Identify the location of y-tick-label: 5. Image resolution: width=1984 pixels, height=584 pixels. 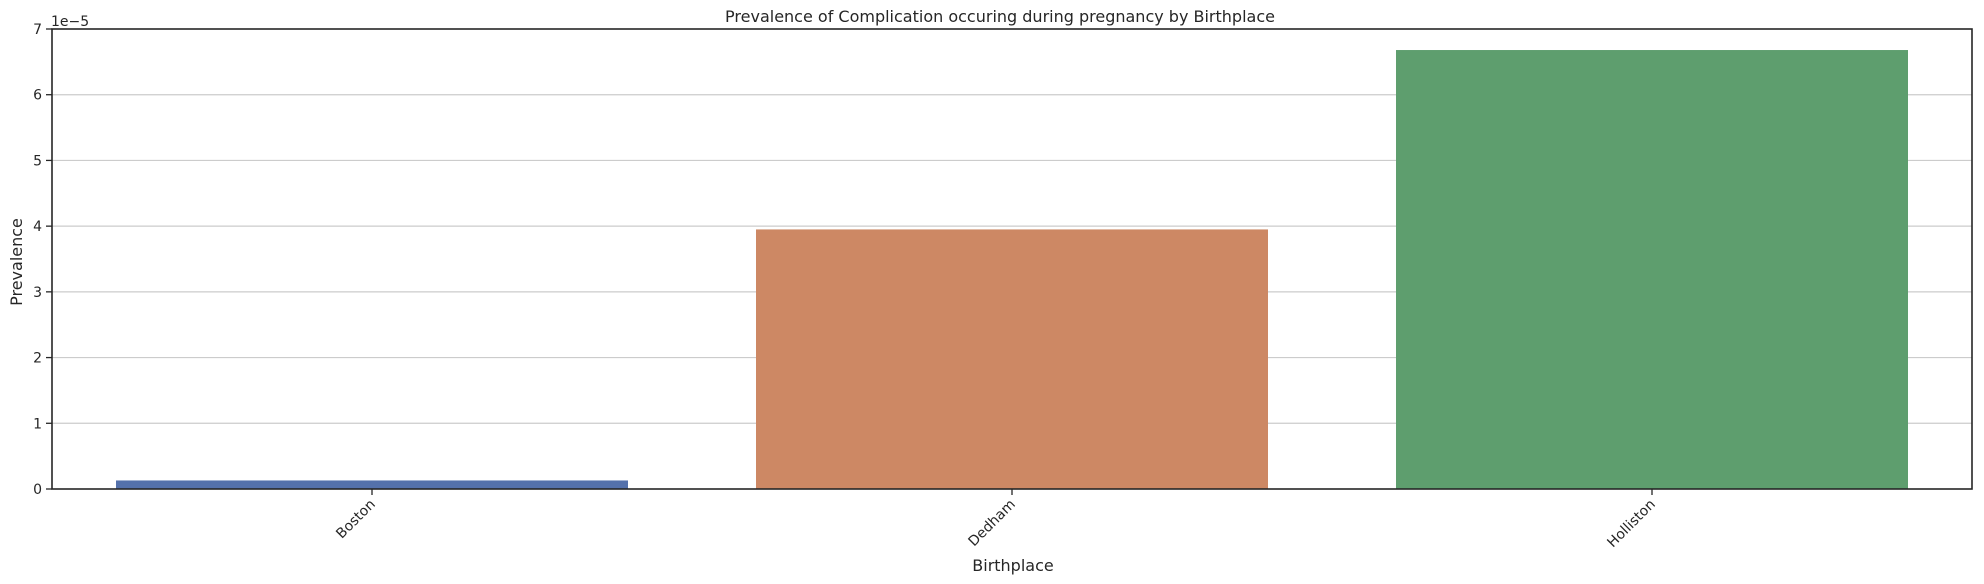
(37, 161).